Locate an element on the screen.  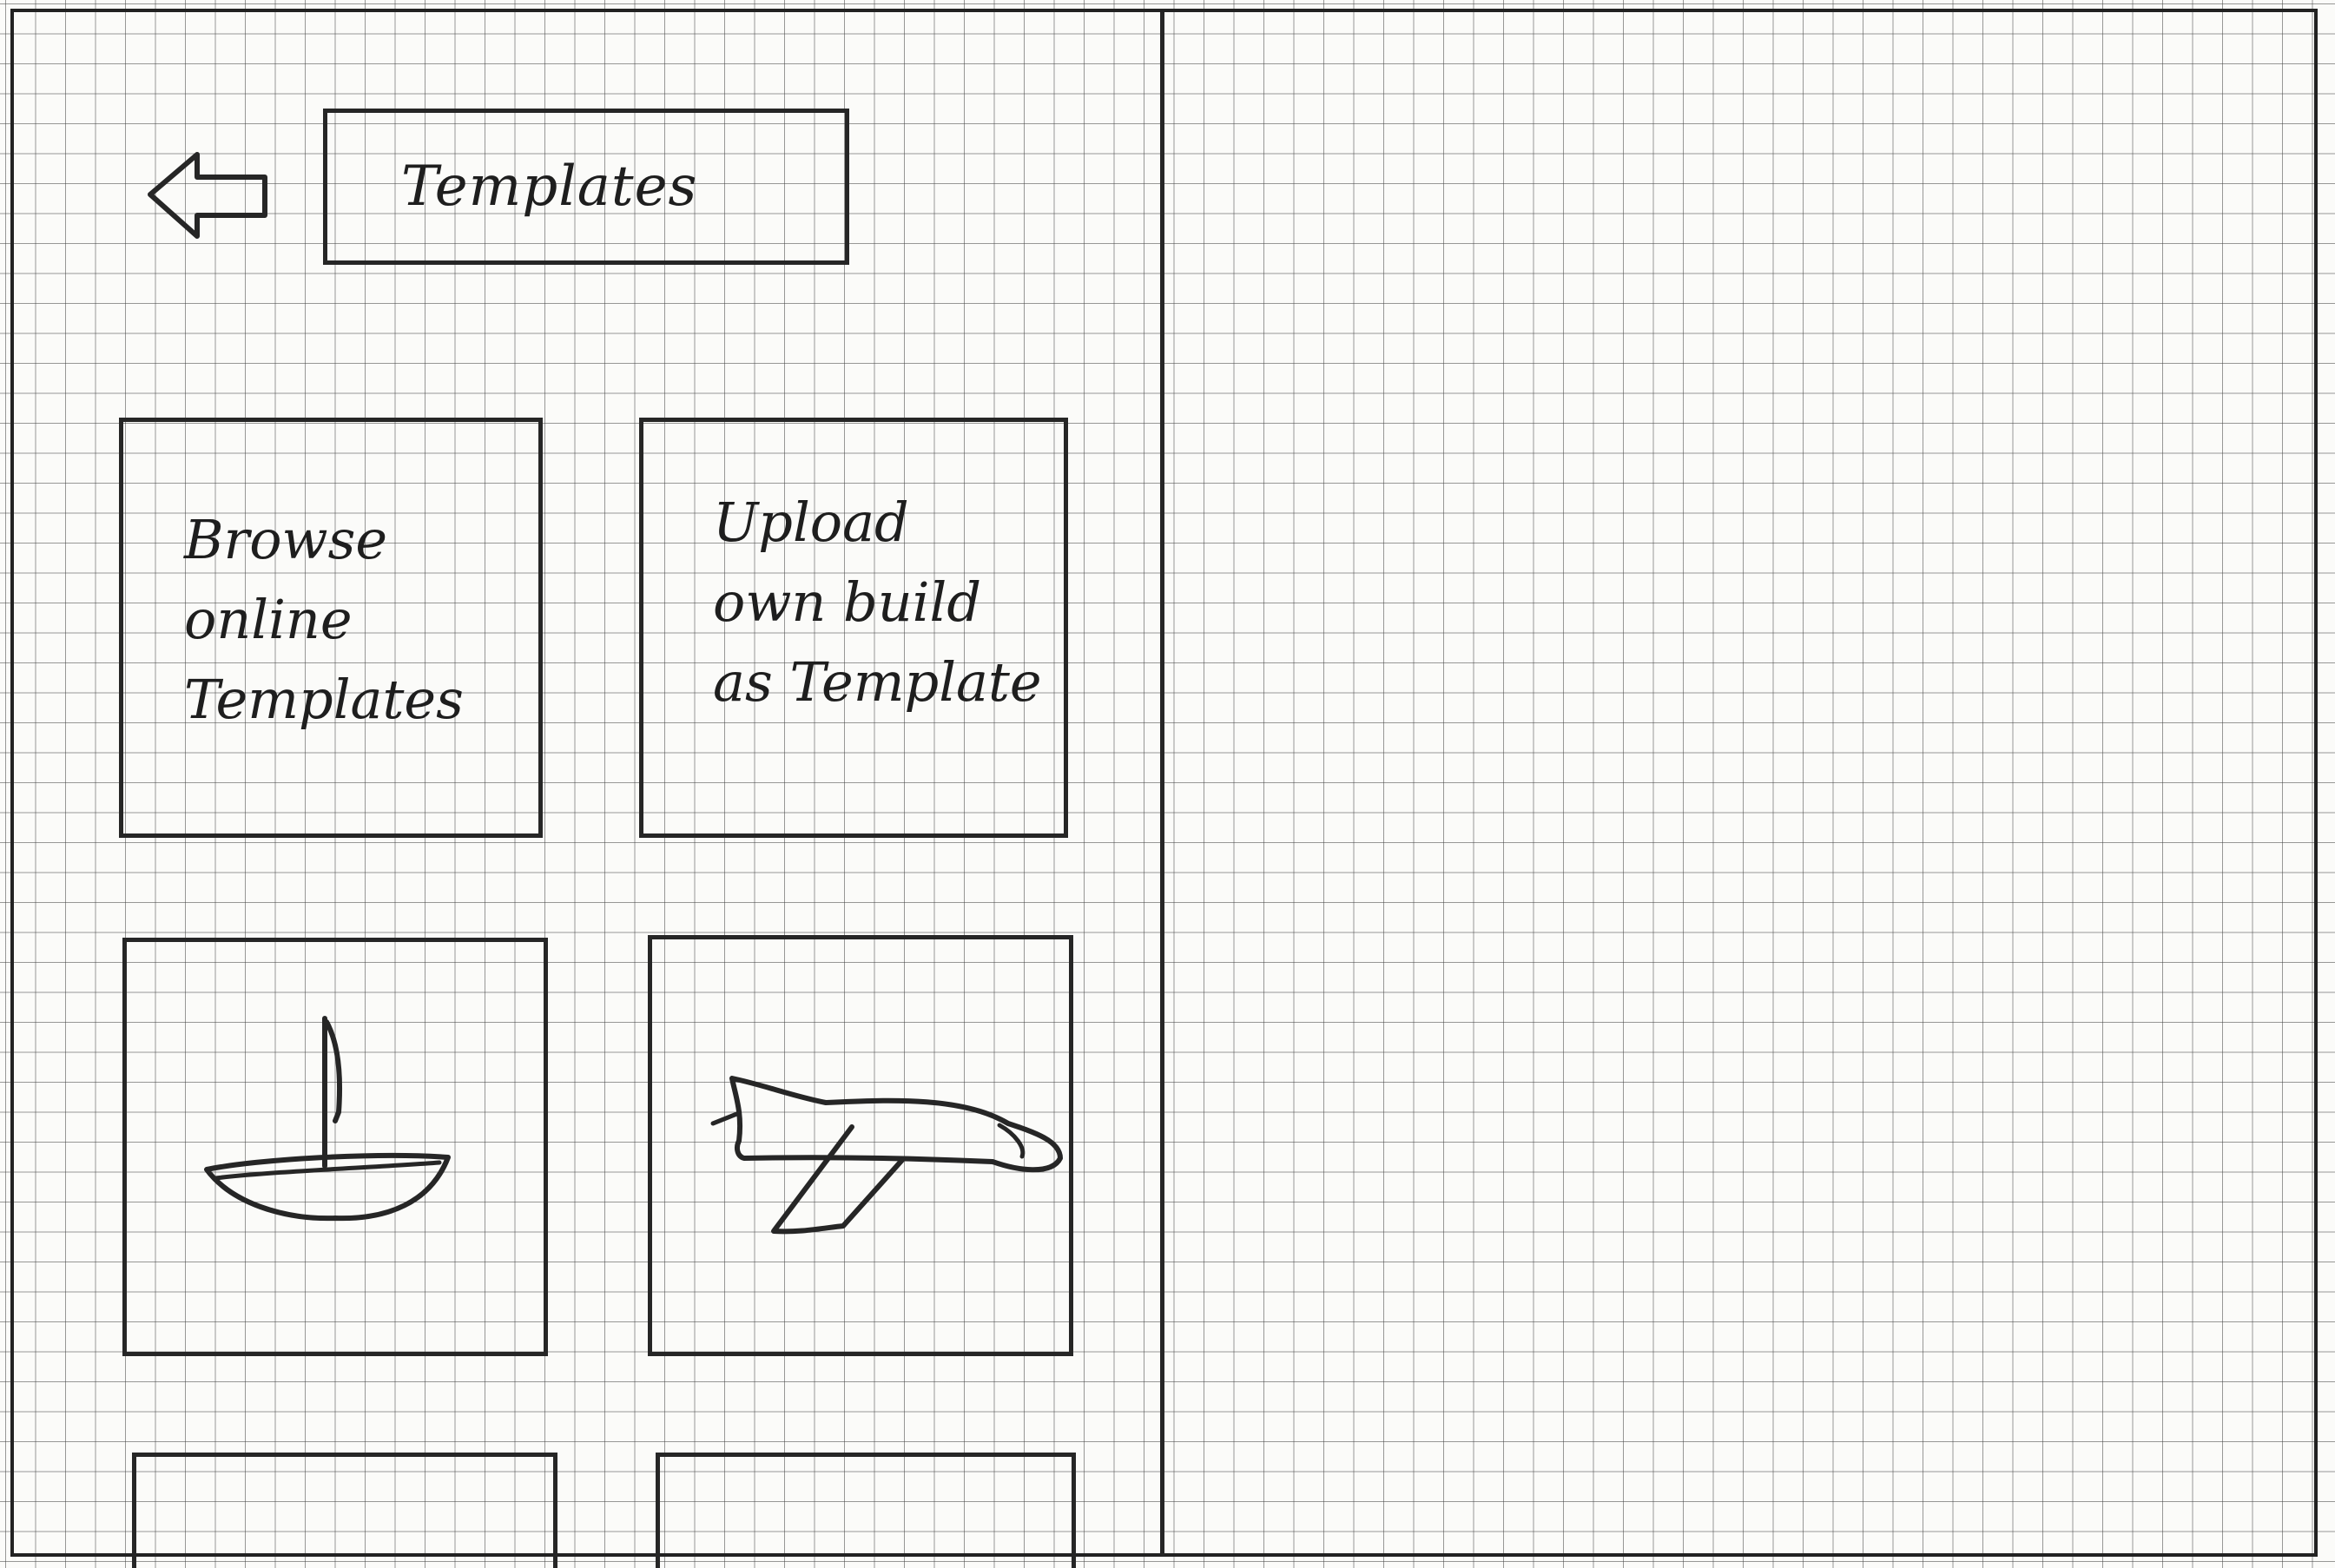
back-button is located at coordinates (208, 195).